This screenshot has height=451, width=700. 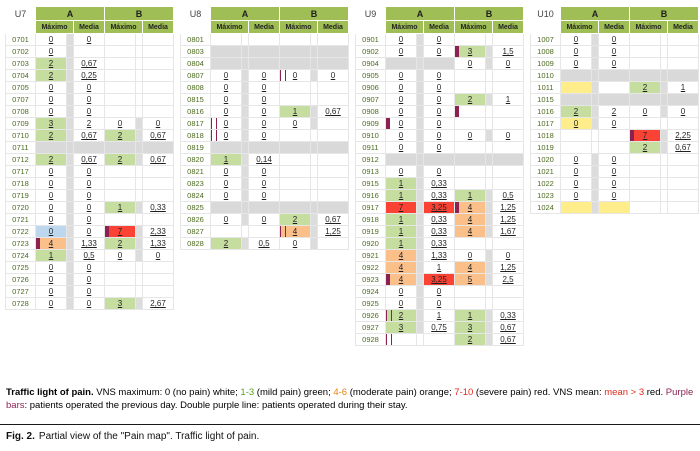 I want to click on bed-row: 0705 0 0, so click(x=89, y=87).